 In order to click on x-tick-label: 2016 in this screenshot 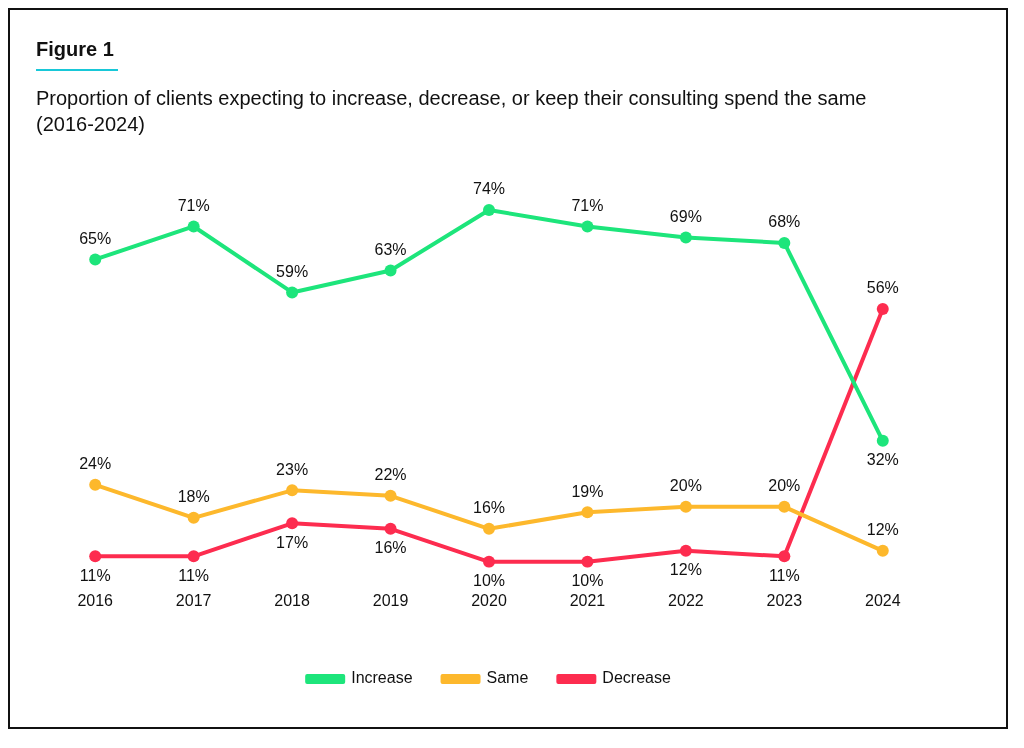, I will do `click(95, 600)`.